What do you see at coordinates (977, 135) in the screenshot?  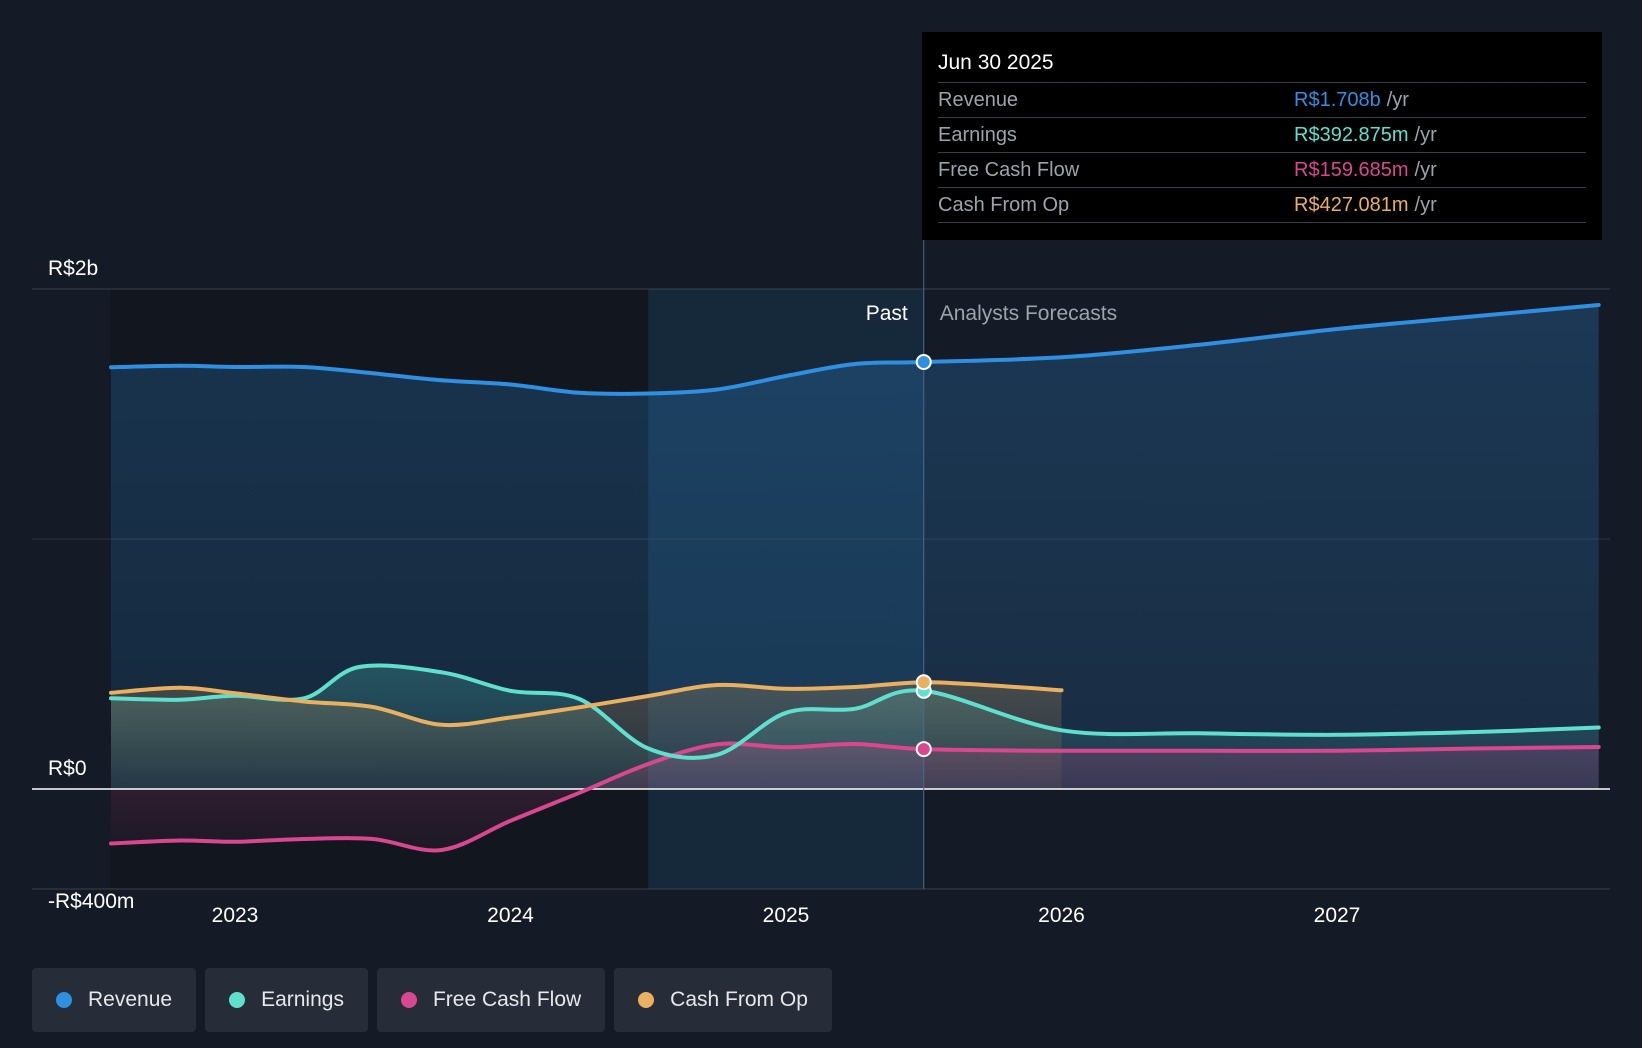 I see `tooltip-label: Earnings` at bounding box center [977, 135].